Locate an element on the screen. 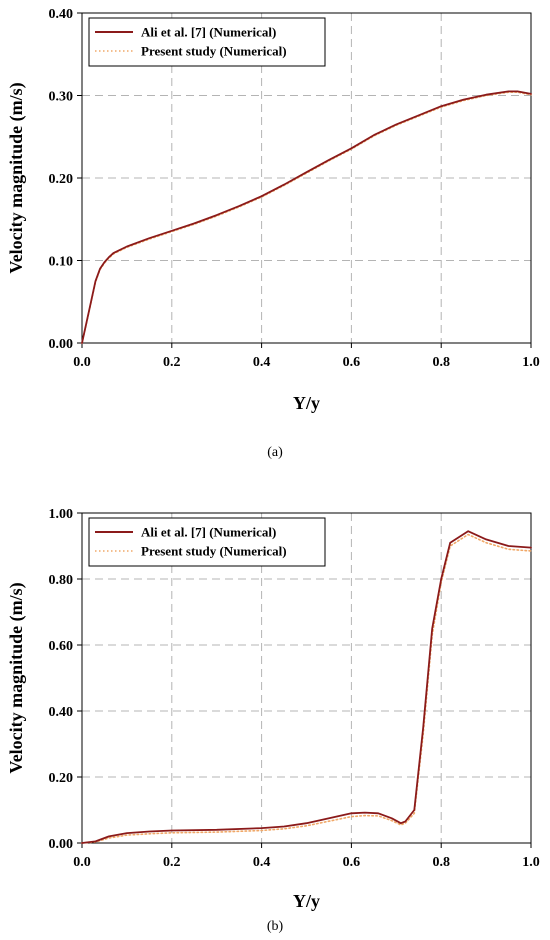 Image resolution: width=550 pixels, height=940 pixels. chart-b-legend-label: Ali et al. [7] (Numerical) is located at coordinates (208, 532).